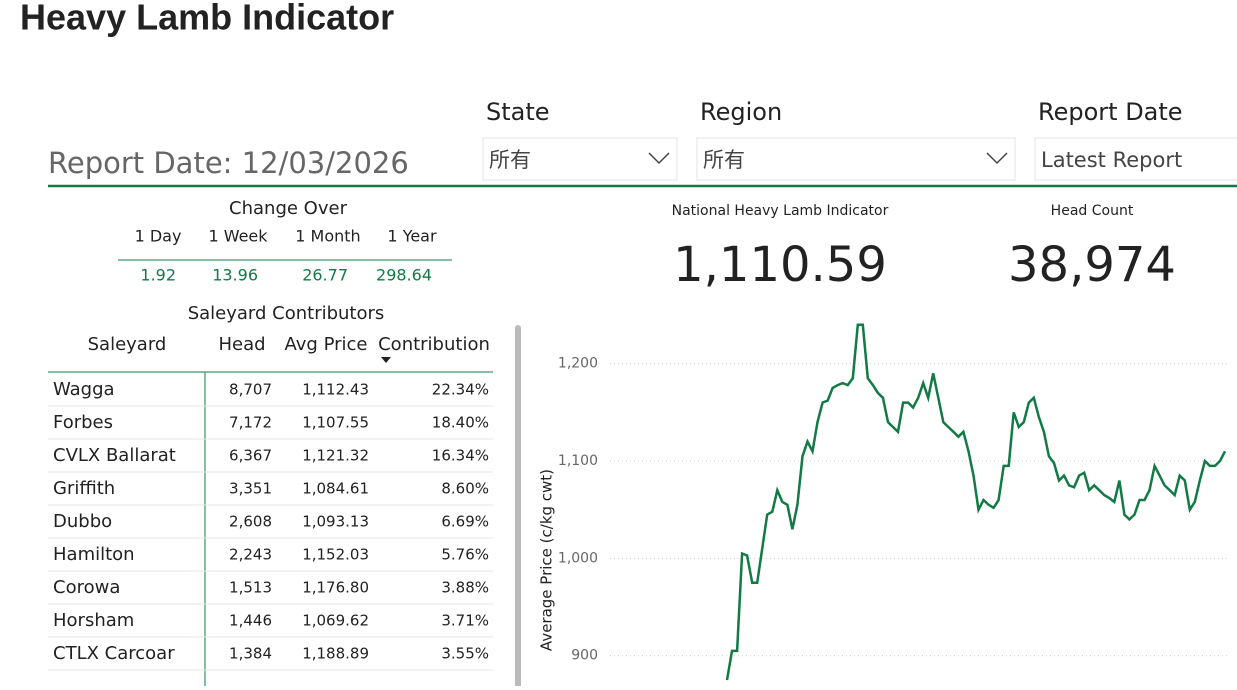  Describe the element at coordinates (780, 211) in the screenshot. I see `kpi-label: National Heavy Lamb Indicator` at that location.